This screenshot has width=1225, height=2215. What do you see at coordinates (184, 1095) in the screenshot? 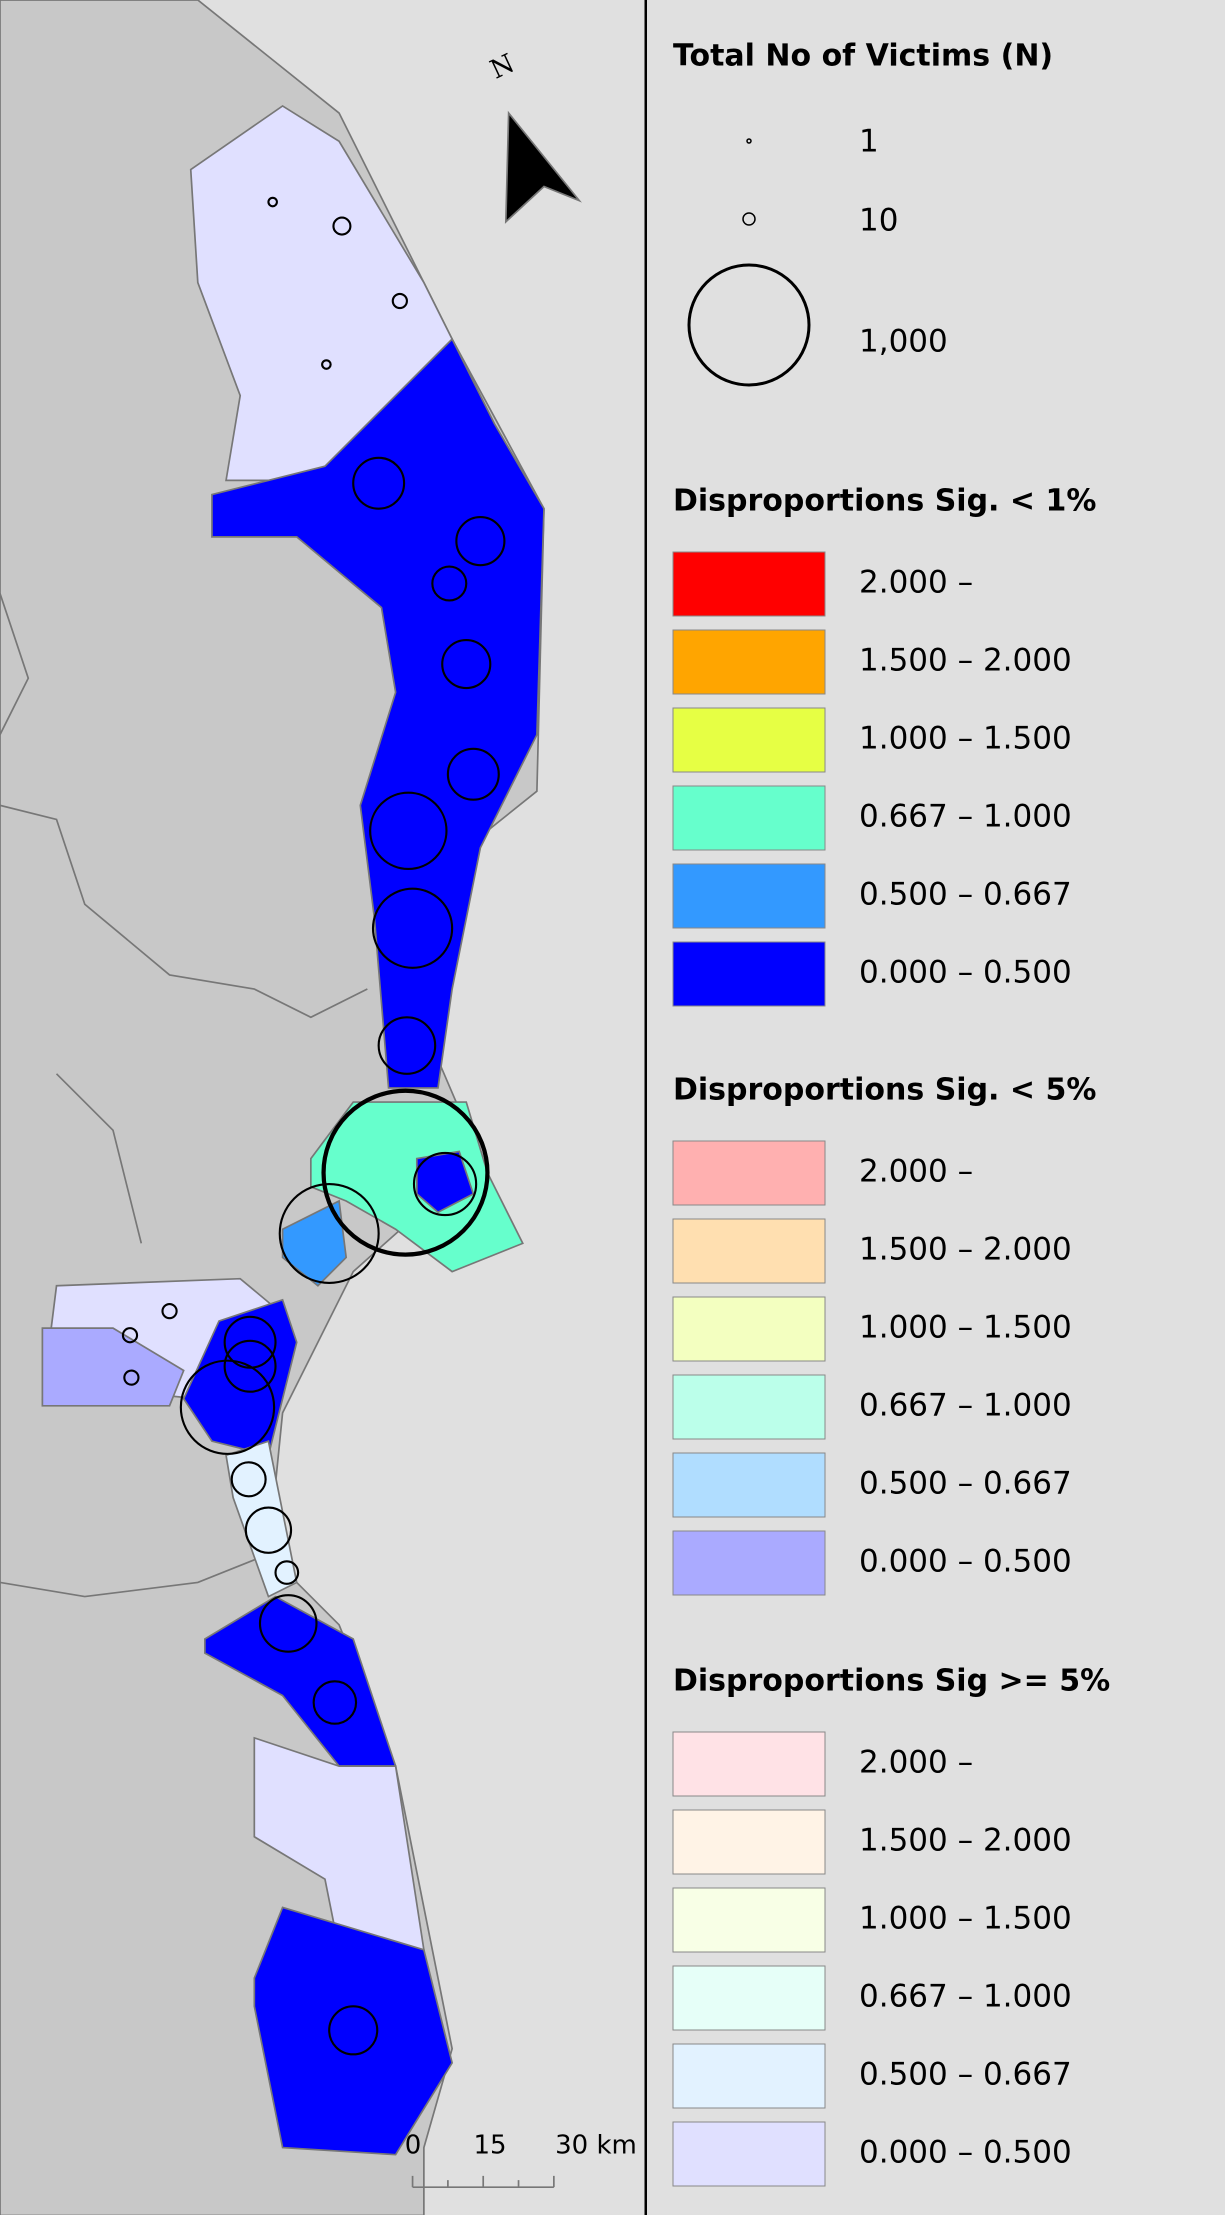
I see `boundaries` at bounding box center [184, 1095].